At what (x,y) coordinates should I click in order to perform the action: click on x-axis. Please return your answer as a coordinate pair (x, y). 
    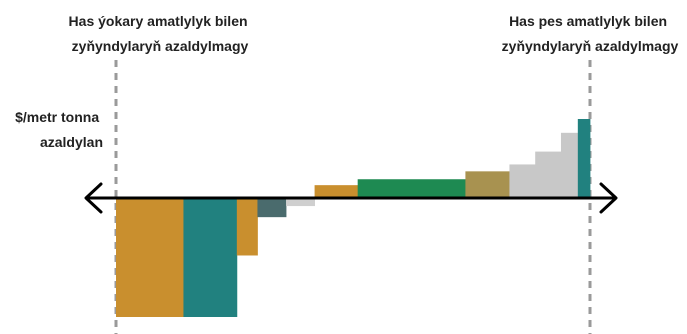
    Looking at the image, I should click on (351, 198).